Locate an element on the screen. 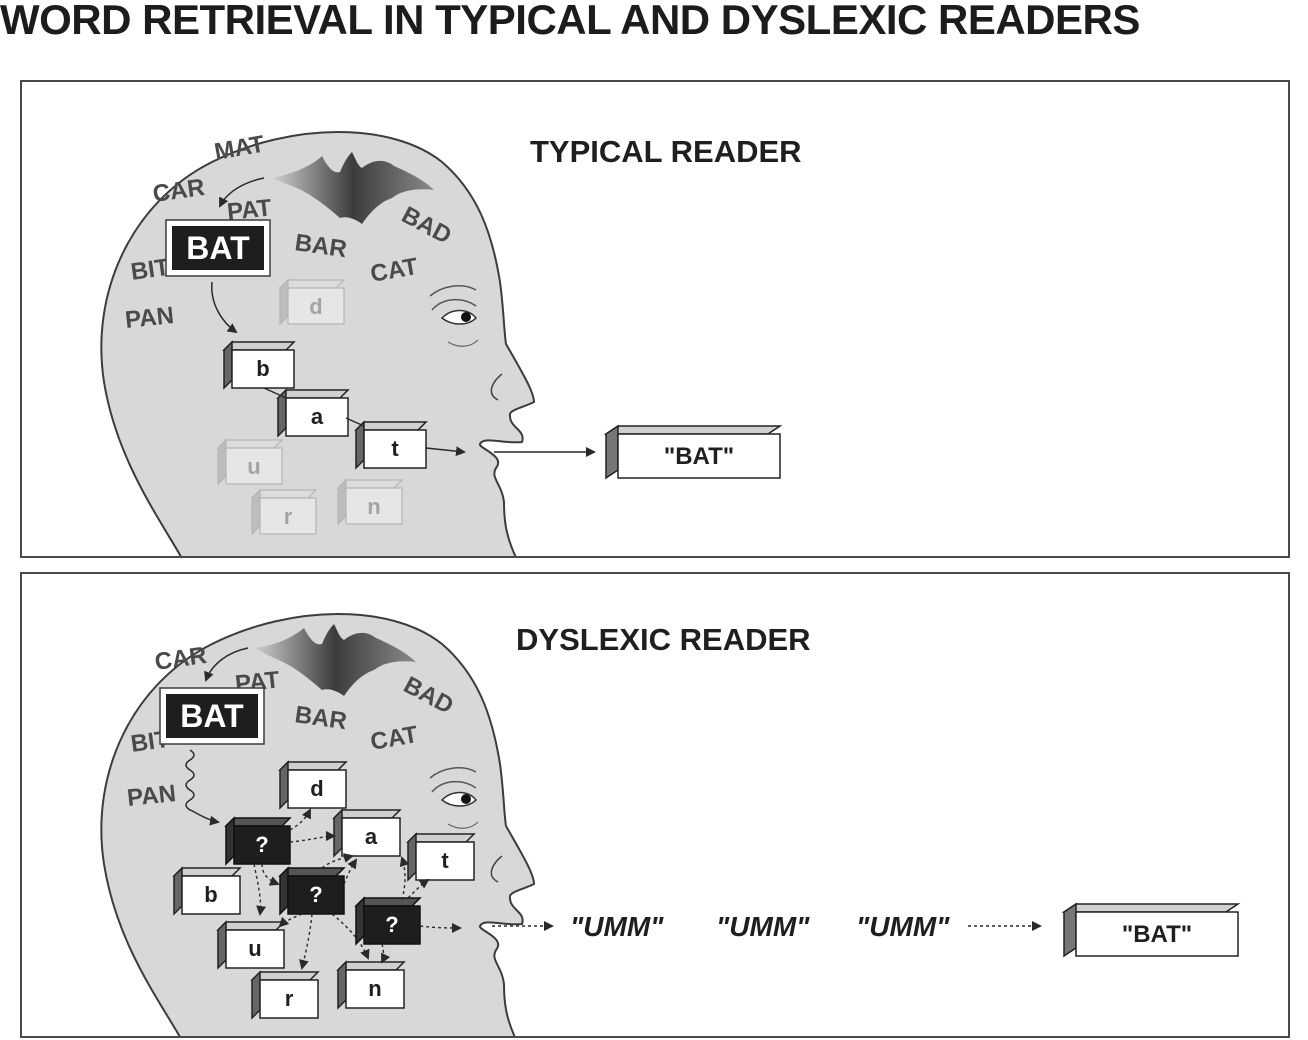 Image resolution: width=1308 pixels, height=1040 pixels. letter-block-d: d is located at coordinates (313, 785).